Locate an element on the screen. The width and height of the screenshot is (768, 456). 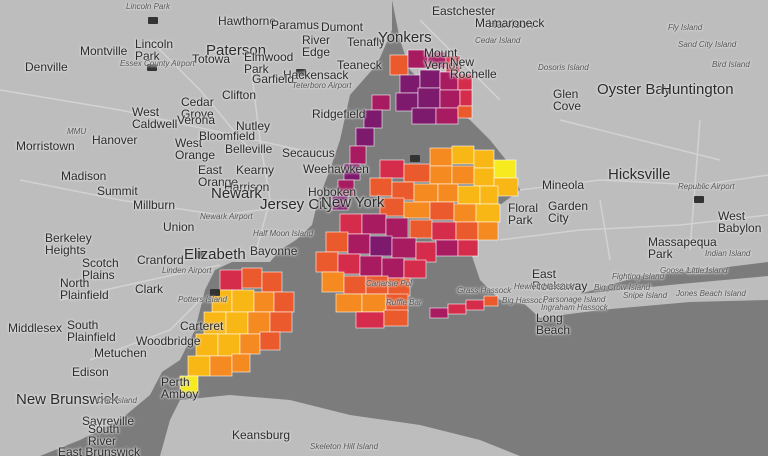
place-label-mount-vernon: Mount Vernon is located at coordinates (443, 59).